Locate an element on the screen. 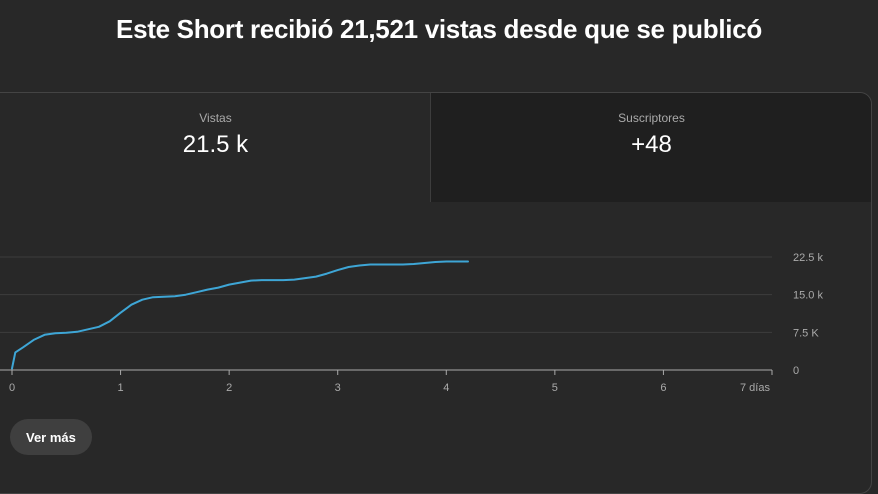 The image size is (878, 494). views-series-line is located at coordinates (240, 315).